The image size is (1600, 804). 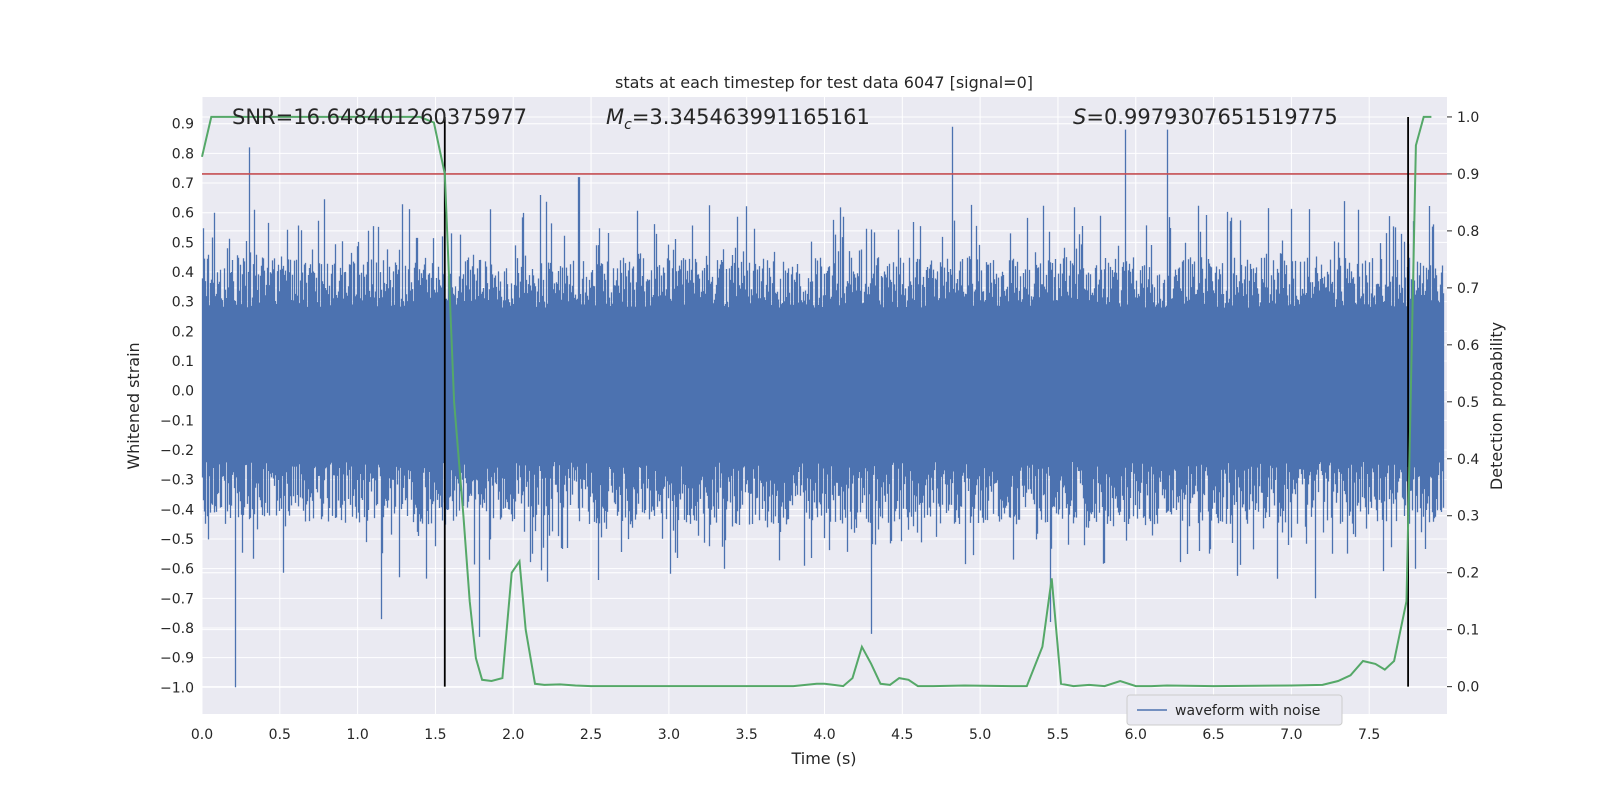 What do you see at coordinates (669, 735) in the screenshot?
I see `x-tick-label: 3.0` at bounding box center [669, 735].